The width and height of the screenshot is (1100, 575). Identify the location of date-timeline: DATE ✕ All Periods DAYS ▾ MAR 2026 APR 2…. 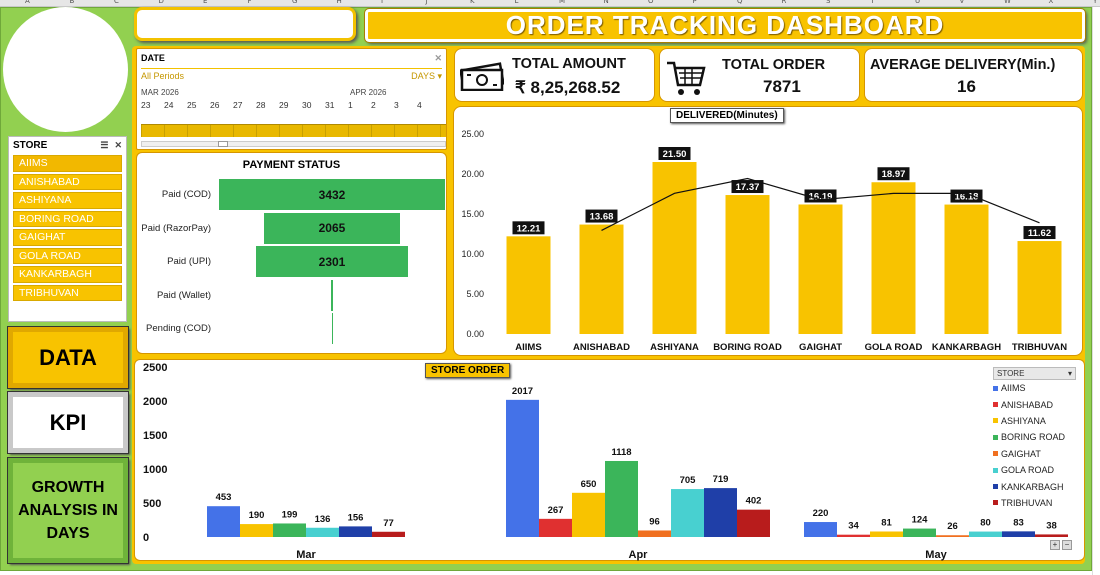
(291, 99).